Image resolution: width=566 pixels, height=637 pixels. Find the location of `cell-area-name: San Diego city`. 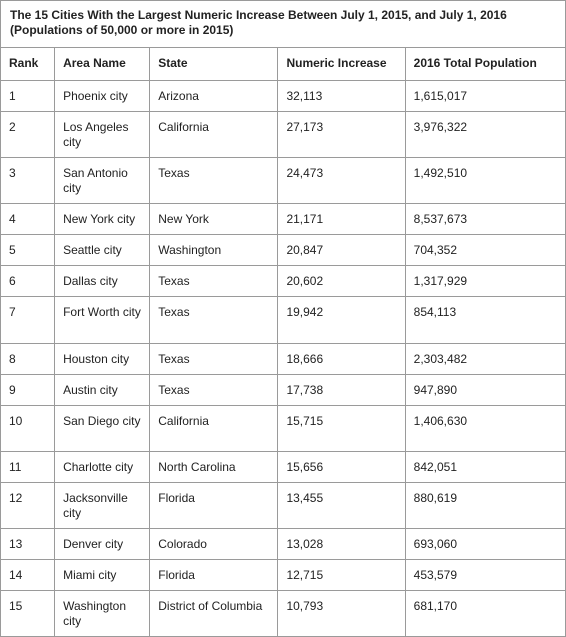

cell-area-name: San Diego city is located at coordinates (102, 428).